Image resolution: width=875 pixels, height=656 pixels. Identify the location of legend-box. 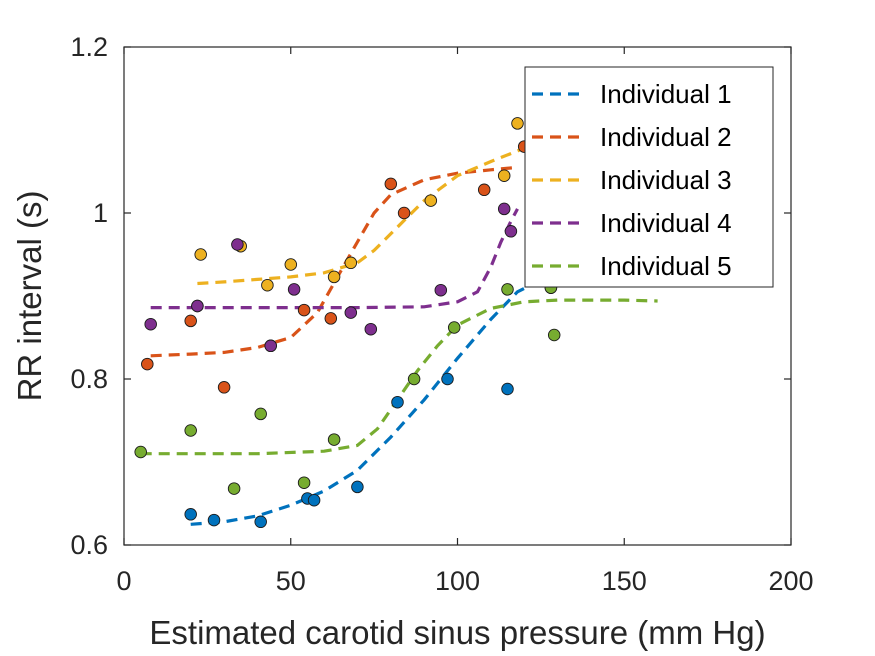
(649, 177).